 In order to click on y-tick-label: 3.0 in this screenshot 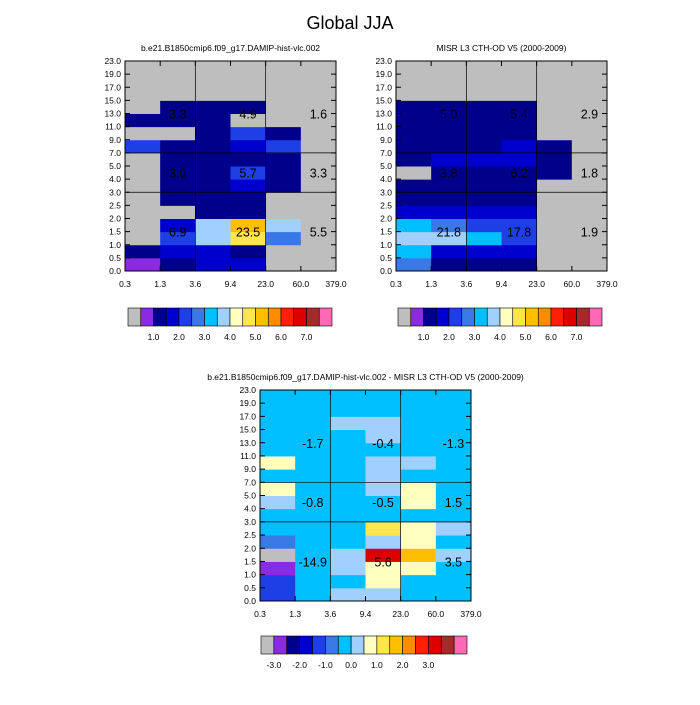, I will do `click(250, 522)`.